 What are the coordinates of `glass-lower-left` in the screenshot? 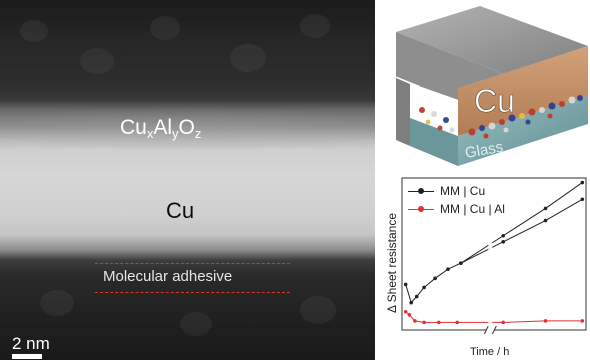 It's located at (403, 112).